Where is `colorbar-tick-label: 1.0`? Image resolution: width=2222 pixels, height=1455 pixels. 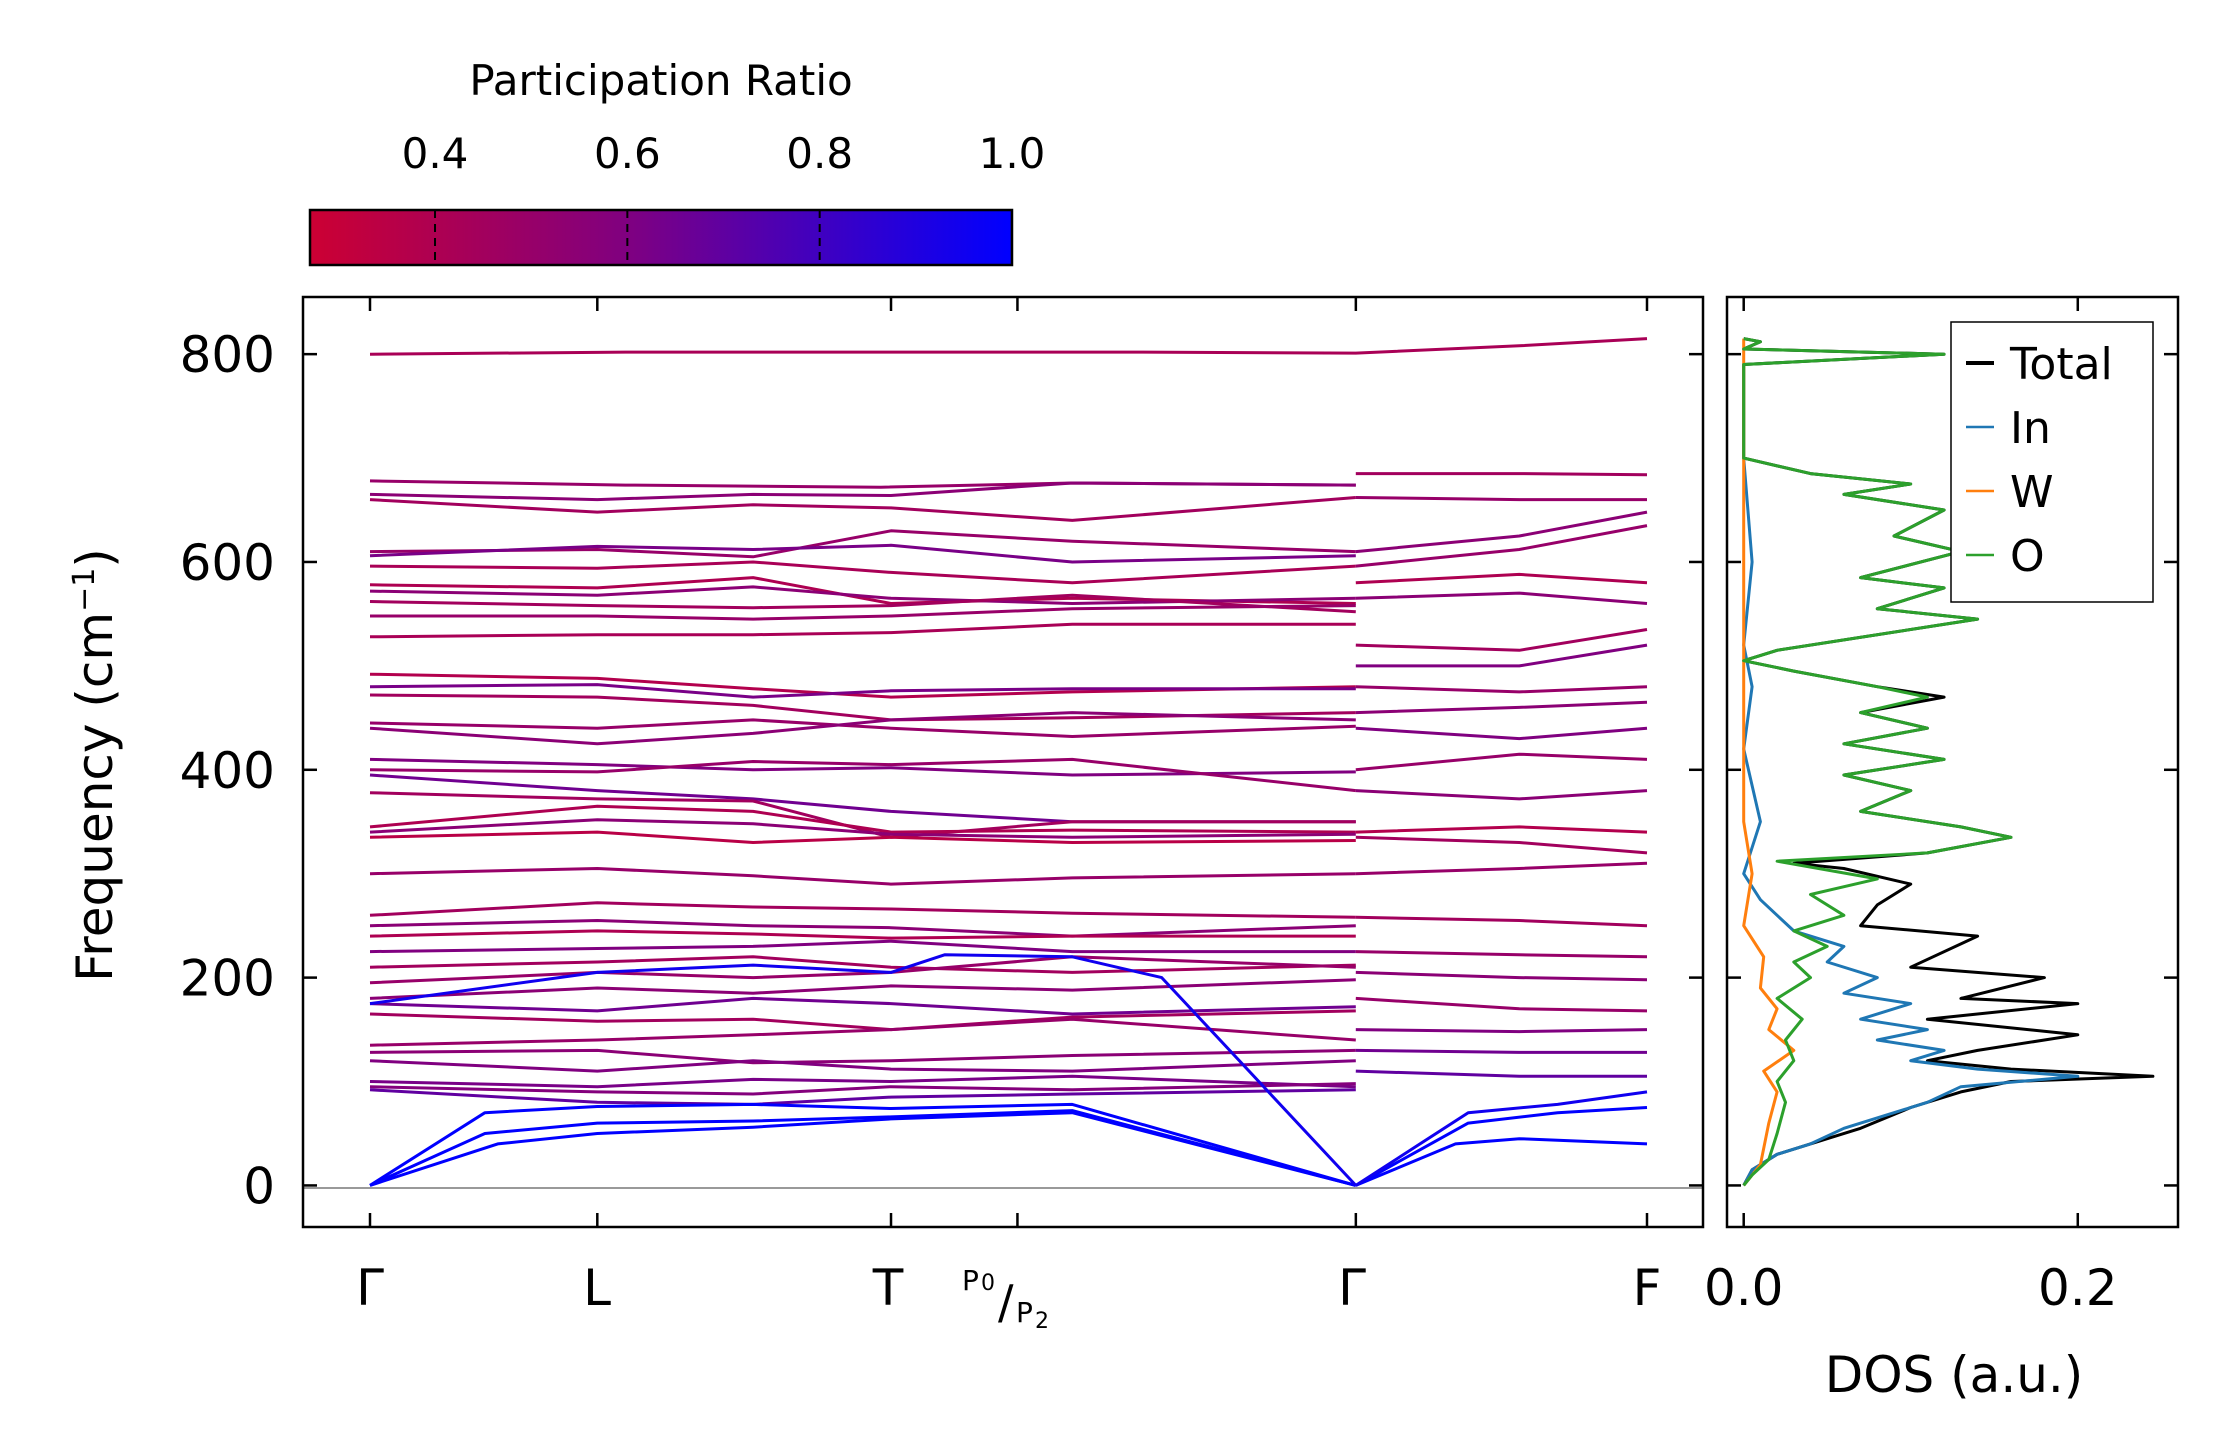 colorbar-tick-label: 1.0 is located at coordinates (1012, 153).